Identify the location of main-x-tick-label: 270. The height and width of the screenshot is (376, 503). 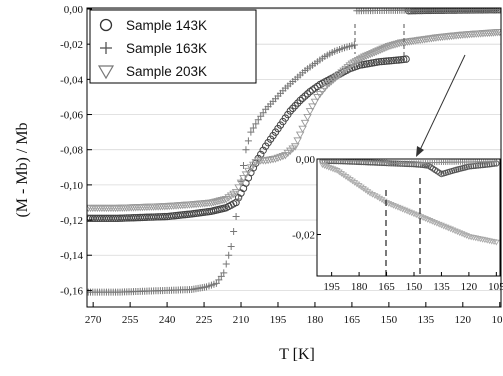
(93, 320).